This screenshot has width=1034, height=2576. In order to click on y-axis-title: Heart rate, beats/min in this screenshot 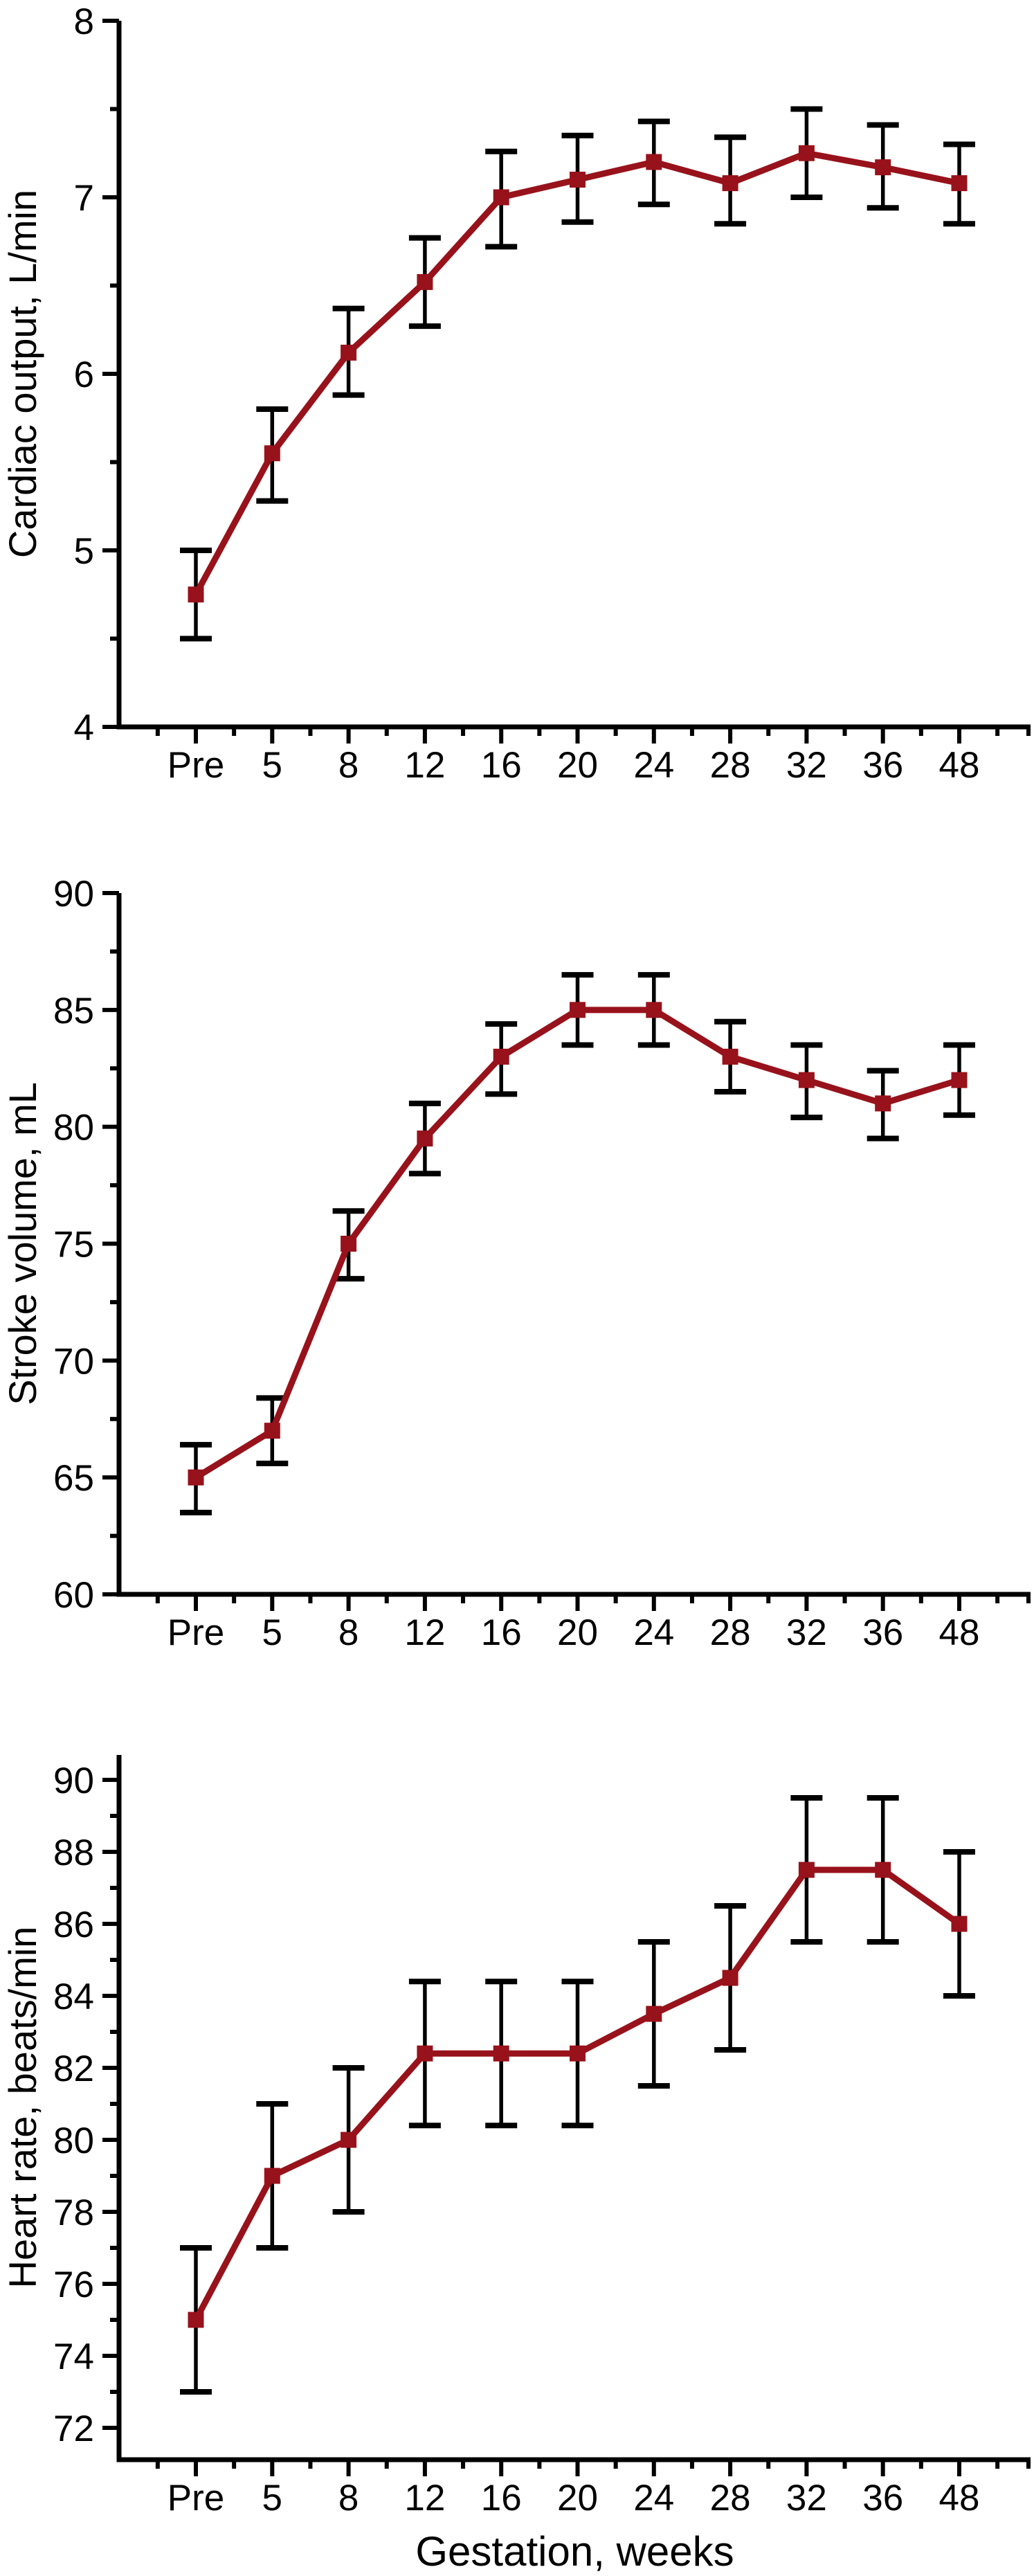, I will do `click(22, 2108)`.